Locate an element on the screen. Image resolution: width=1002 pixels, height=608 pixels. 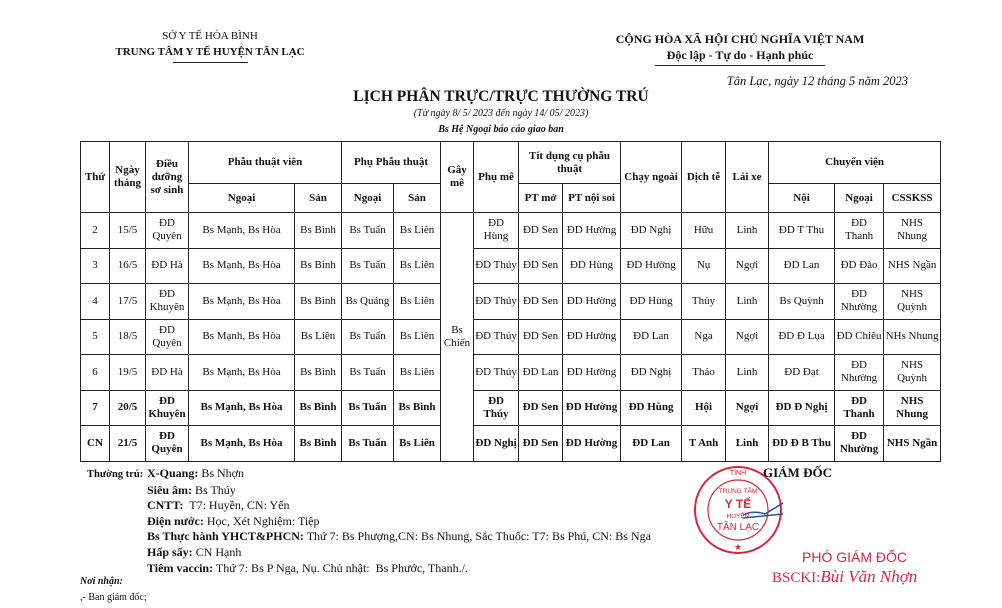
header-pt-noi-soi: PT nội soi is located at coordinates (592, 198).